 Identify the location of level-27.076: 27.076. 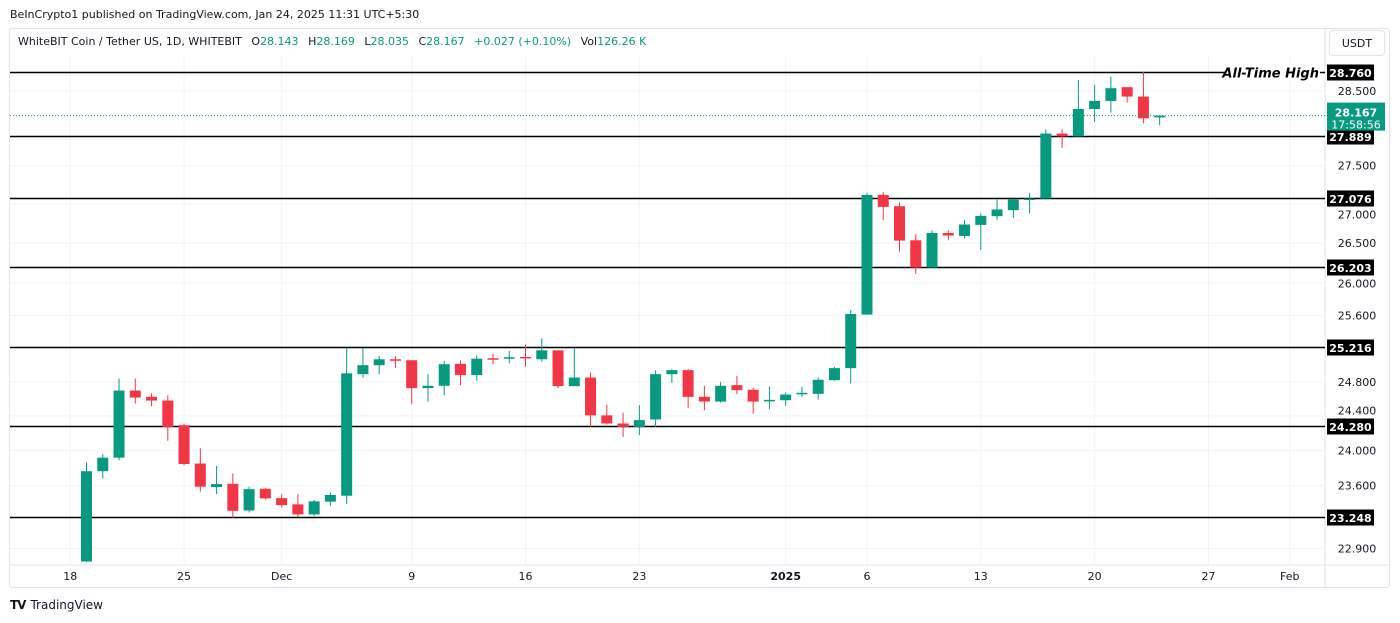
(692, 198).